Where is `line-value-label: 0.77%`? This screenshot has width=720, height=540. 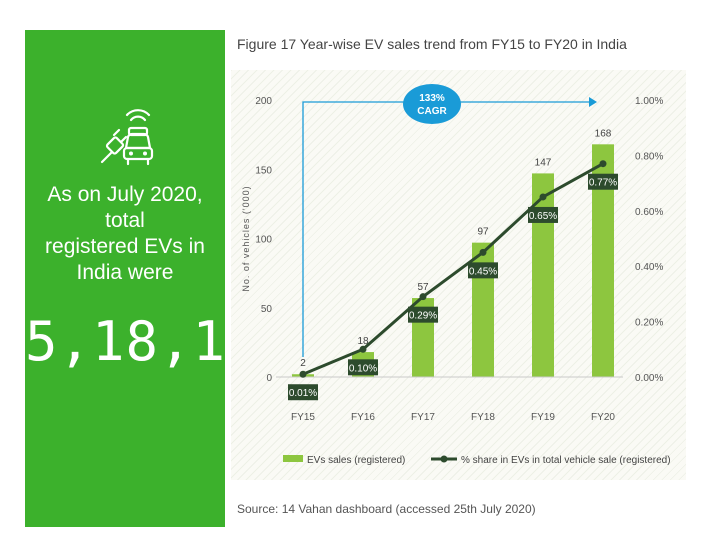 line-value-label: 0.77% is located at coordinates (603, 183).